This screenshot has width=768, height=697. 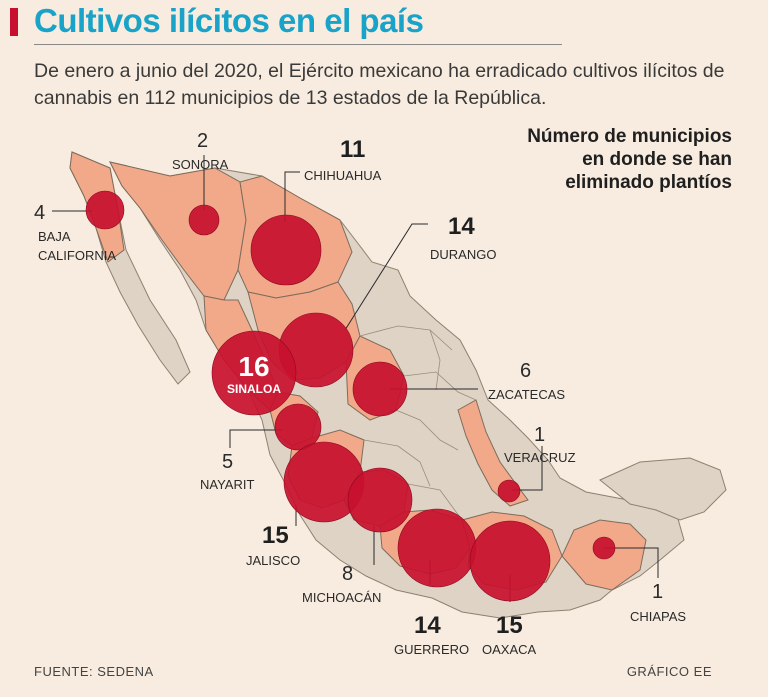 What do you see at coordinates (200, 164) in the screenshot?
I see `label-sonora: SONORA` at bounding box center [200, 164].